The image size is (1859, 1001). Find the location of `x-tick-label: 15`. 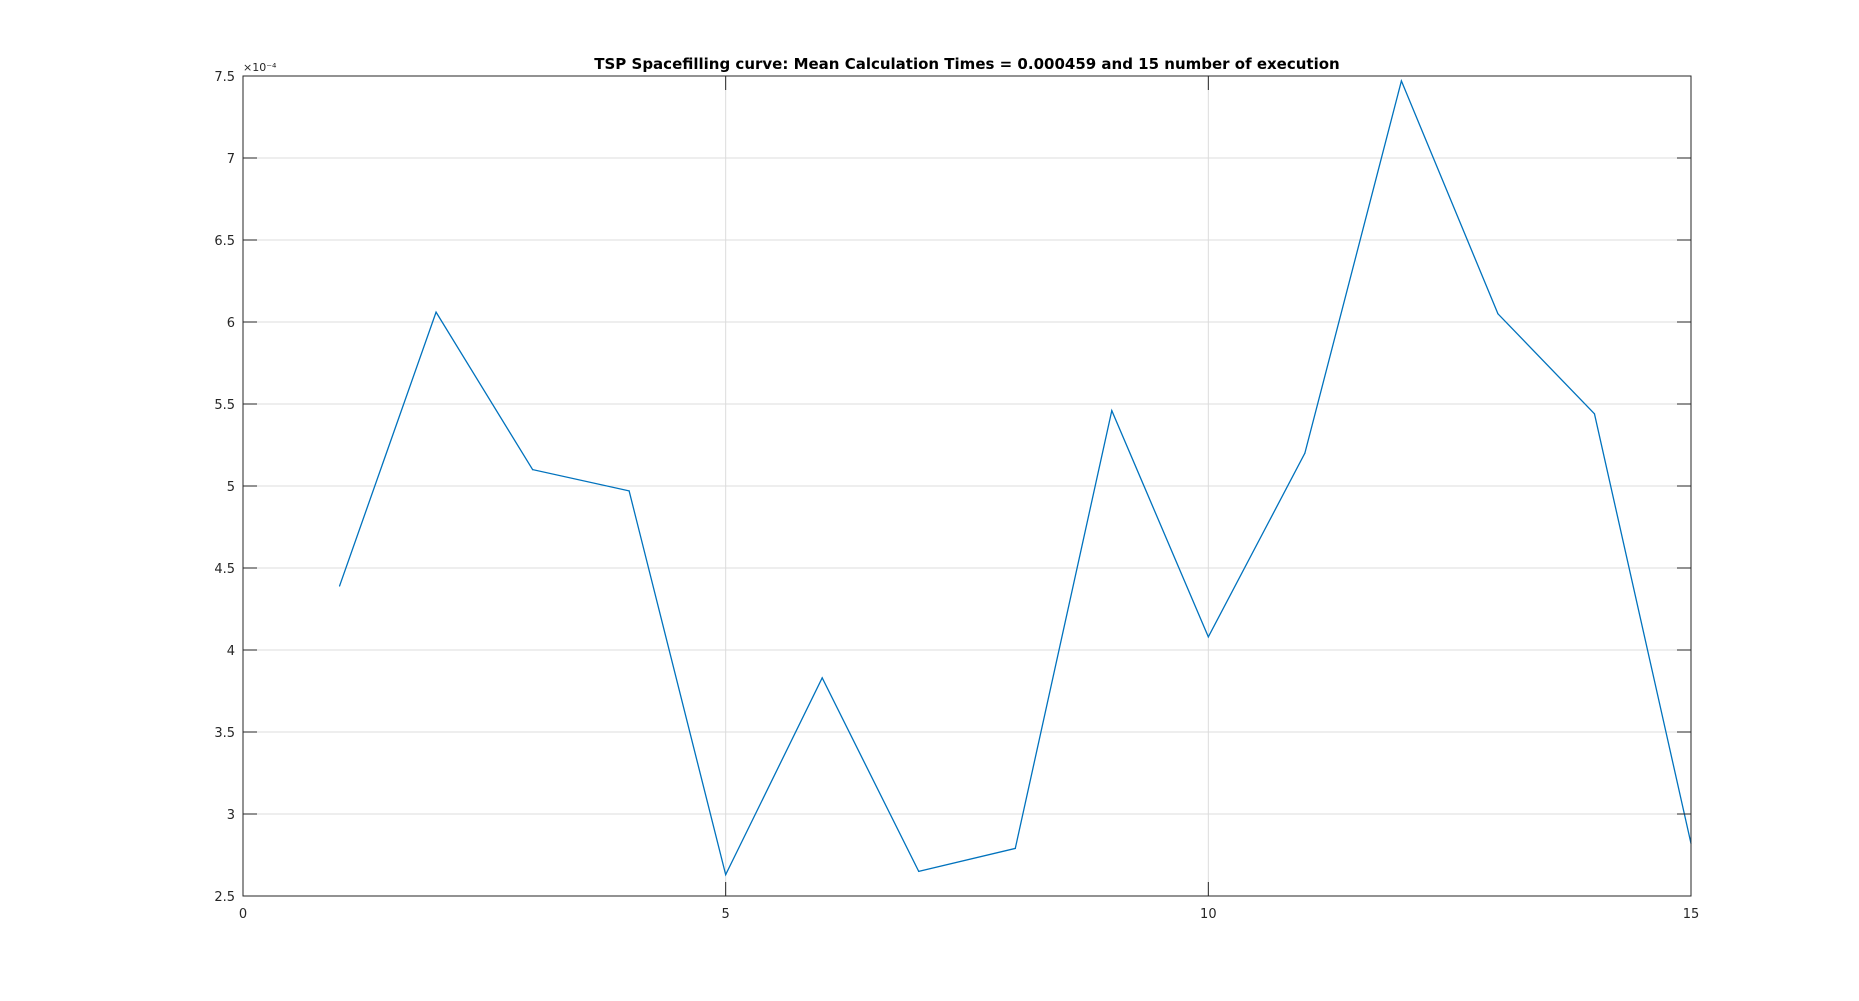

x-tick-label: 15 is located at coordinates (1691, 914).